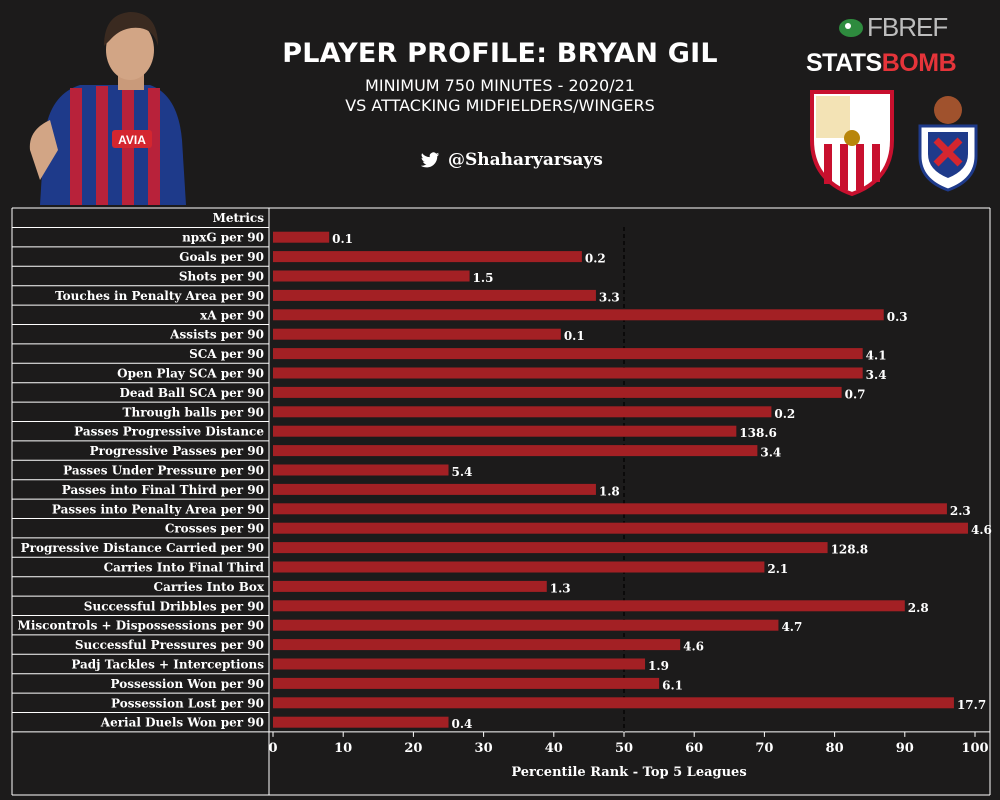 This screenshot has height=800, width=1000. What do you see at coordinates (919, 63) in the screenshot?
I see `statsbomb-logo-bomb: BOMB` at bounding box center [919, 63].